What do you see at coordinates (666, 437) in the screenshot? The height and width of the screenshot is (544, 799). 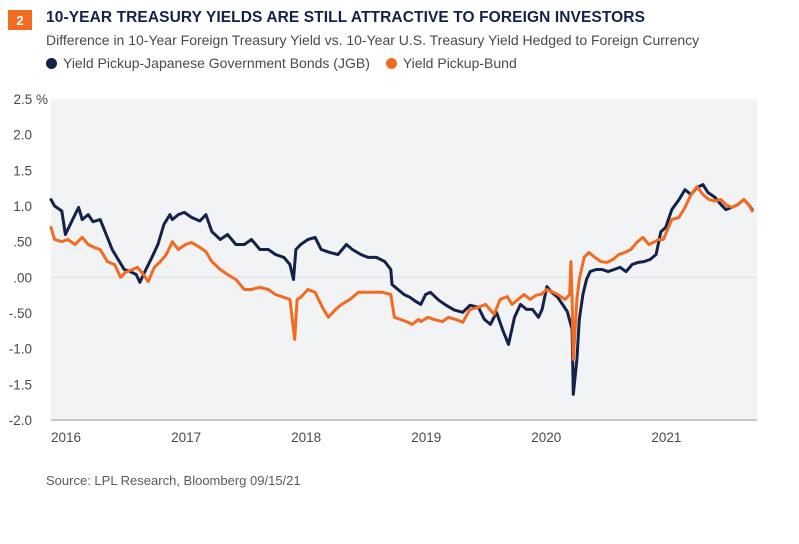 I see `x-tick-label: 2021` at bounding box center [666, 437].